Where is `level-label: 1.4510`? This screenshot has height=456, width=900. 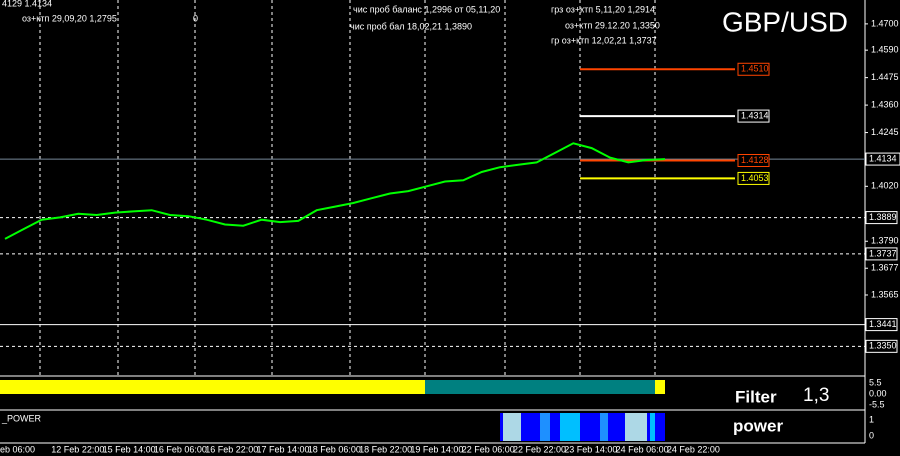 level-label: 1.4510 is located at coordinates (755, 69).